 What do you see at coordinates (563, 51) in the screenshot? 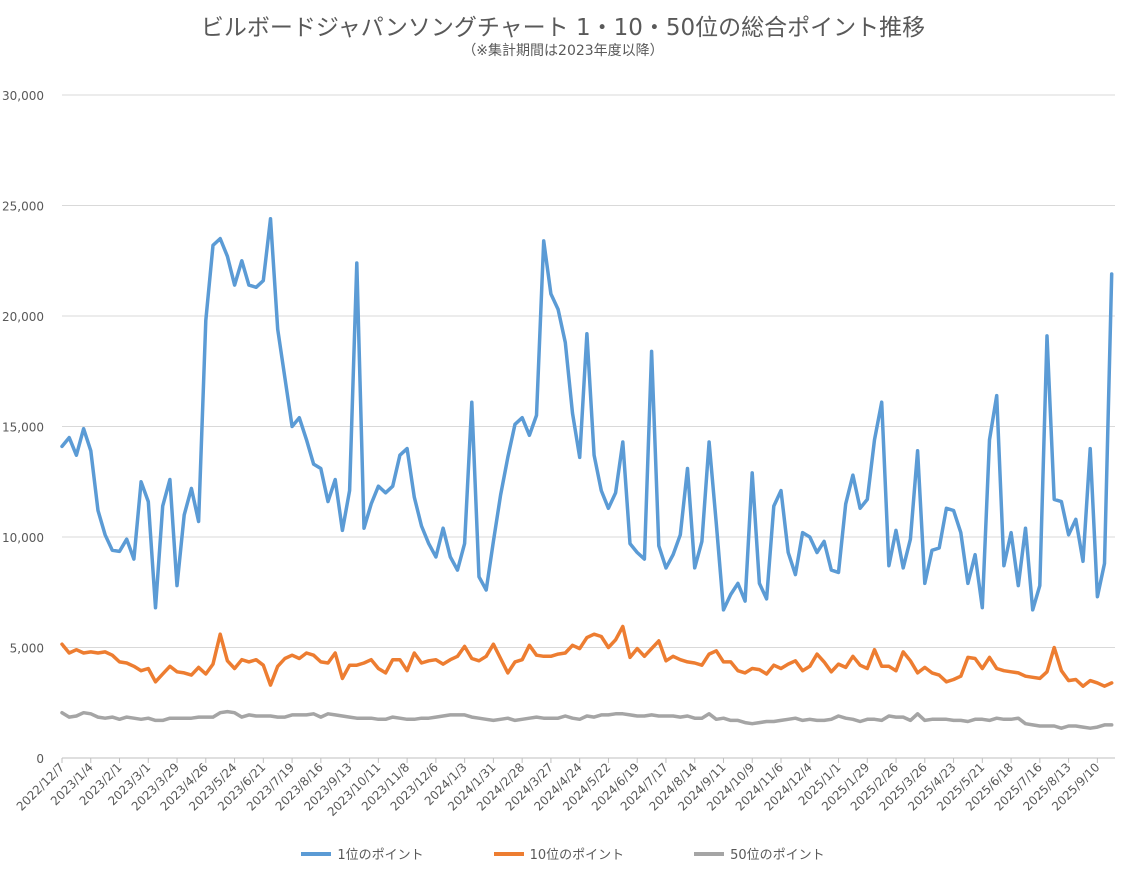
I see `chart-subtitle: （※集計期間は2023年度以降）` at bounding box center [563, 51].